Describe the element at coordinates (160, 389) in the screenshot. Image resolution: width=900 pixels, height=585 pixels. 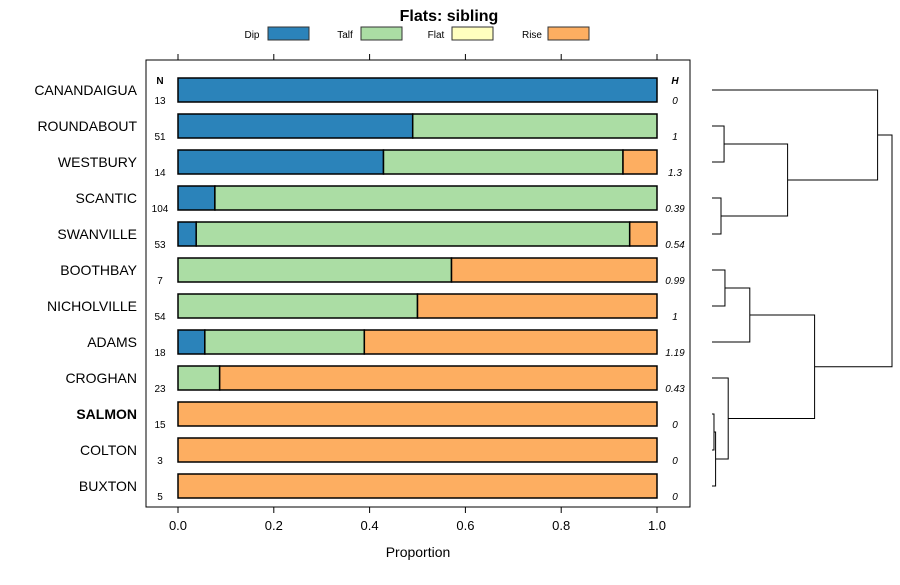
I see `n-value: 23` at that location.